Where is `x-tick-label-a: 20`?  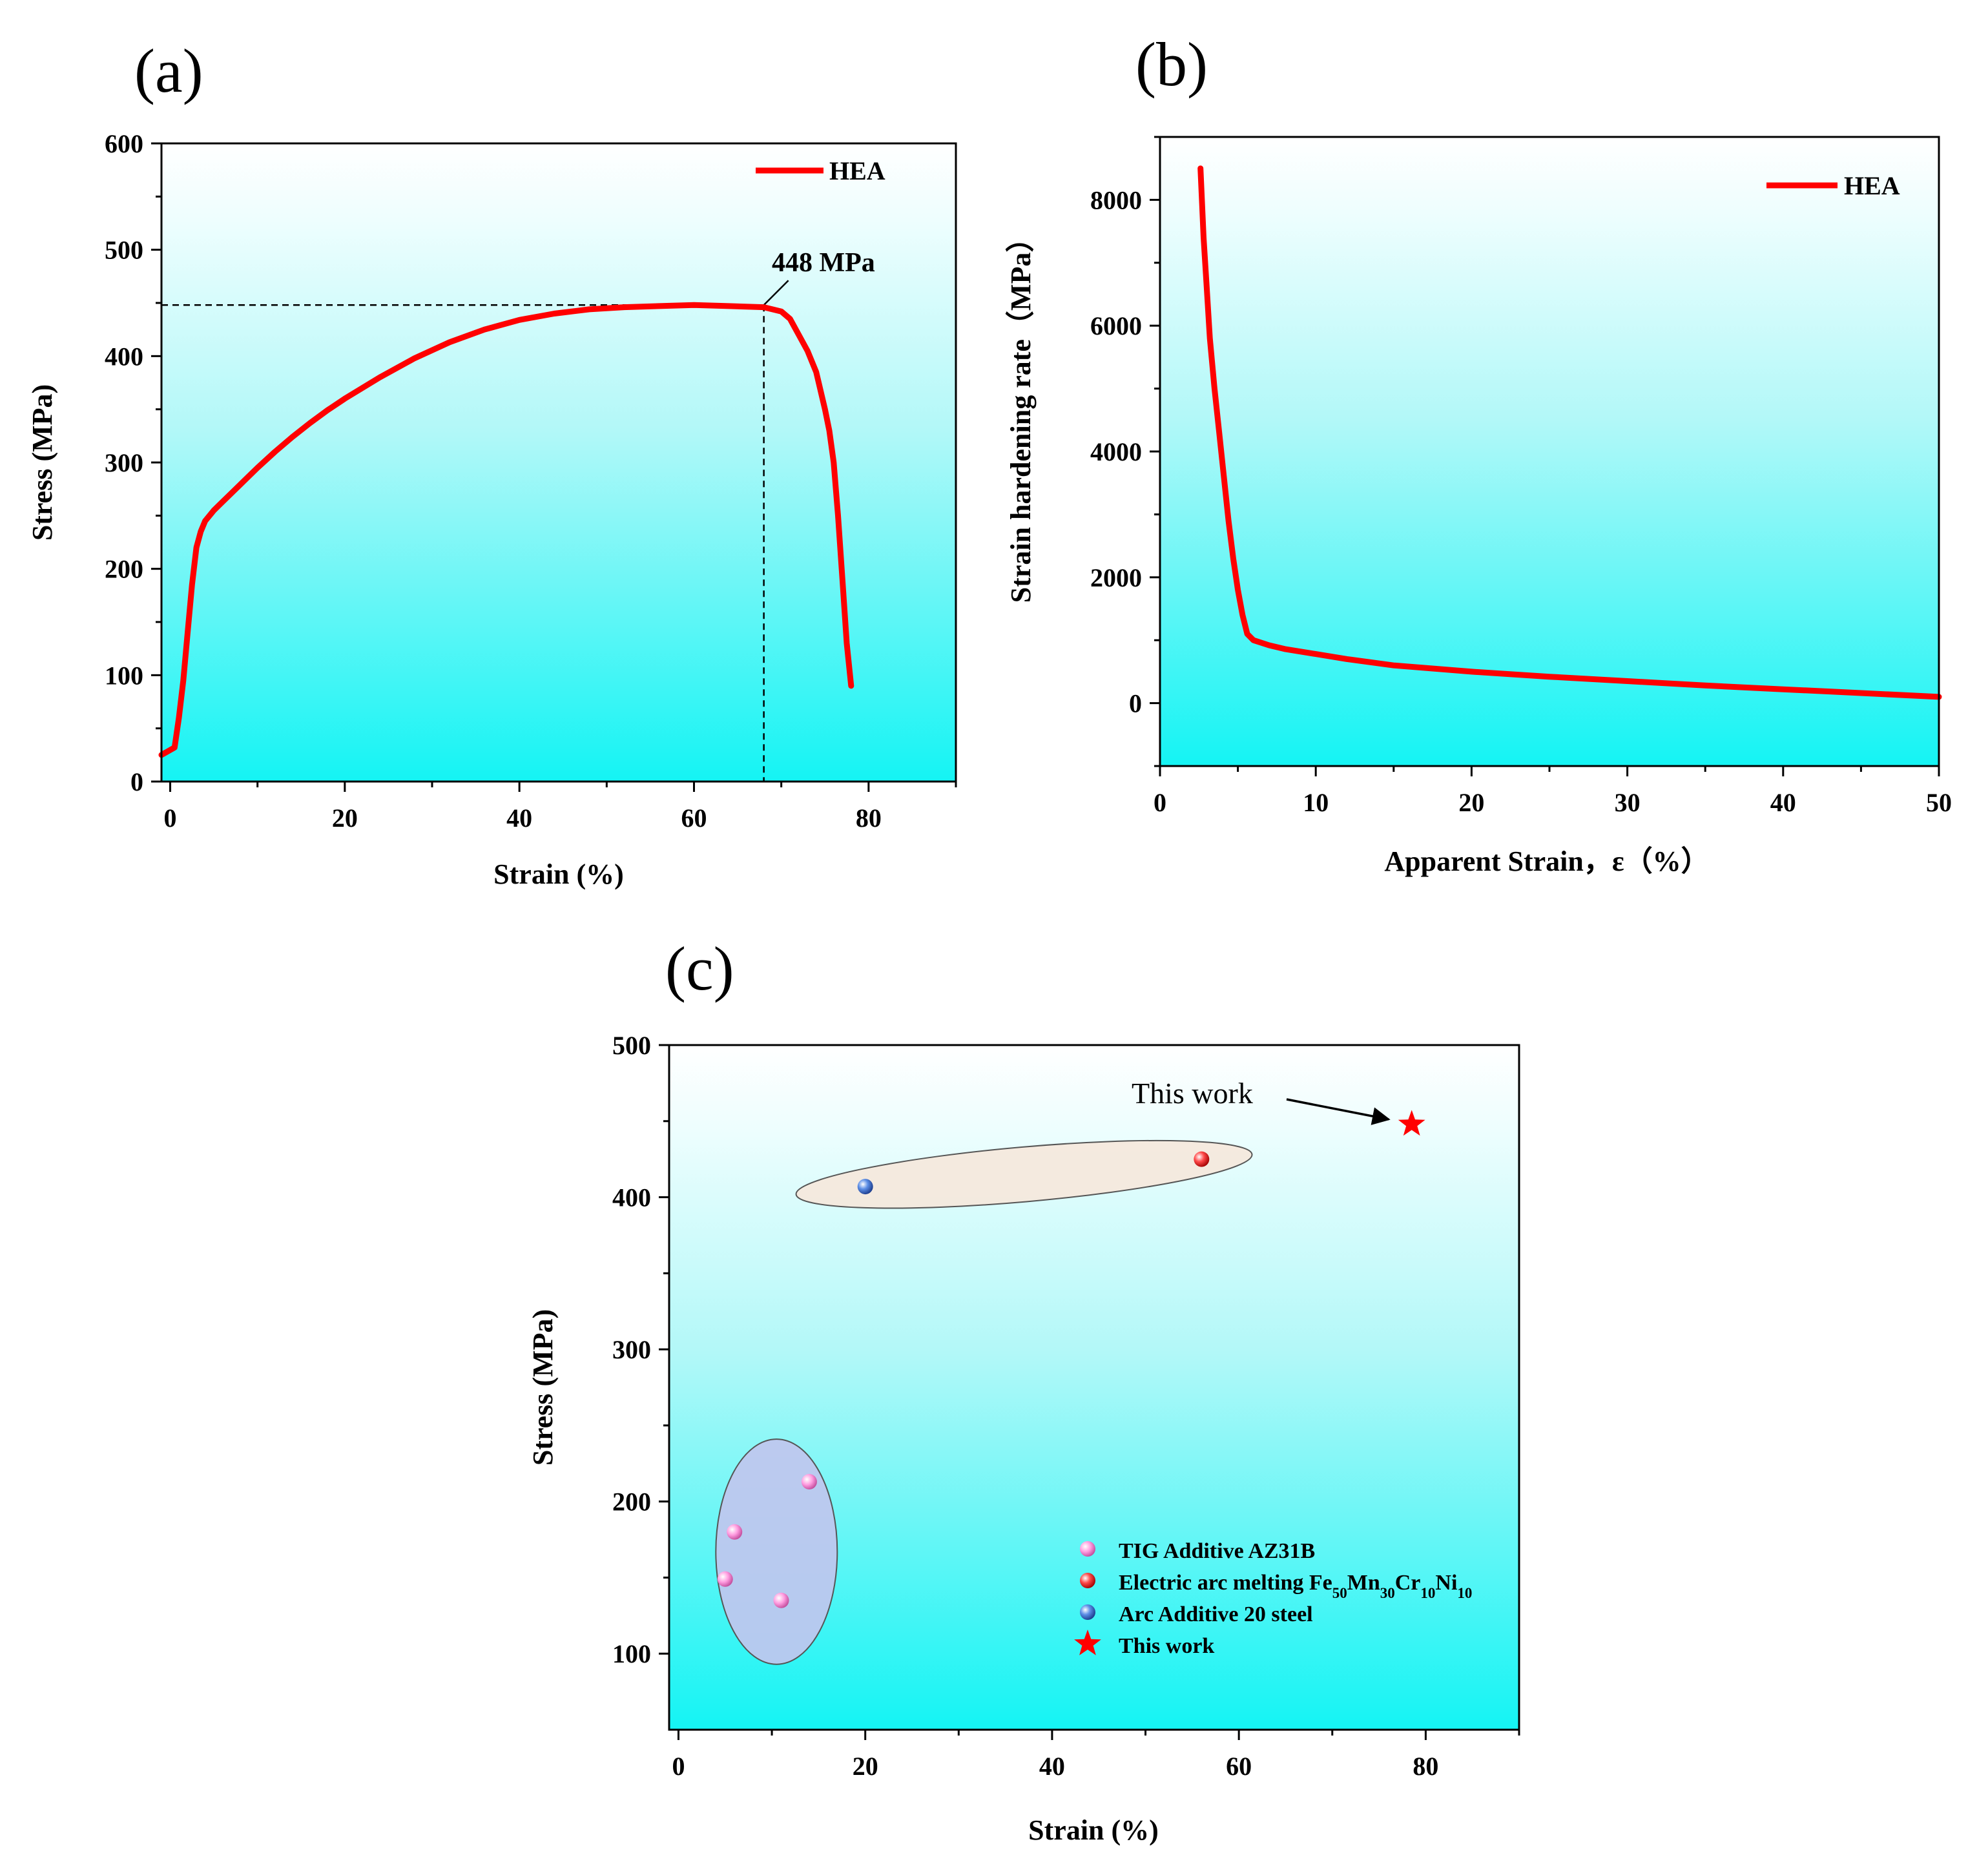 x-tick-label-a: 20 is located at coordinates (345, 818).